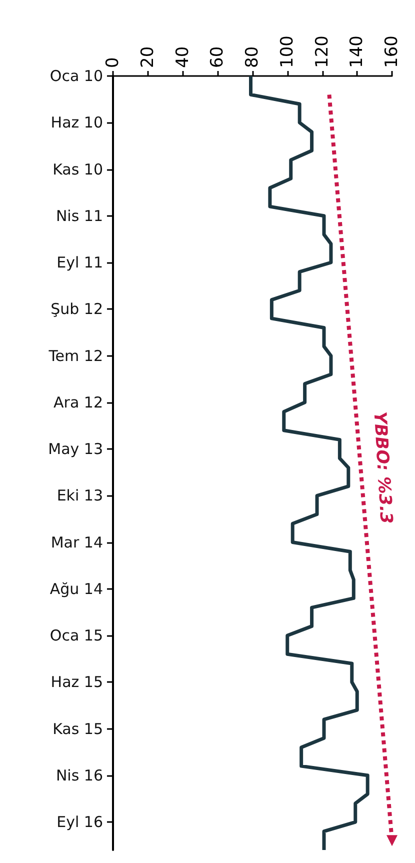 This screenshot has width=415, height=863. Describe the element at coordinates (79, 495) in the screenshot. I see `y-tick-label: Eki 13` at that location.